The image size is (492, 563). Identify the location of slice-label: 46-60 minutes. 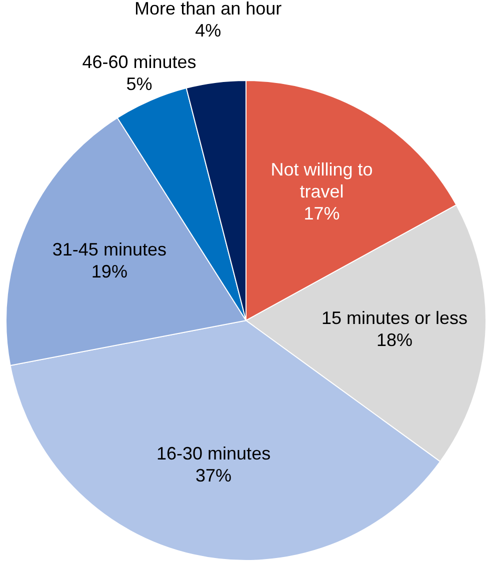
(139, 62).